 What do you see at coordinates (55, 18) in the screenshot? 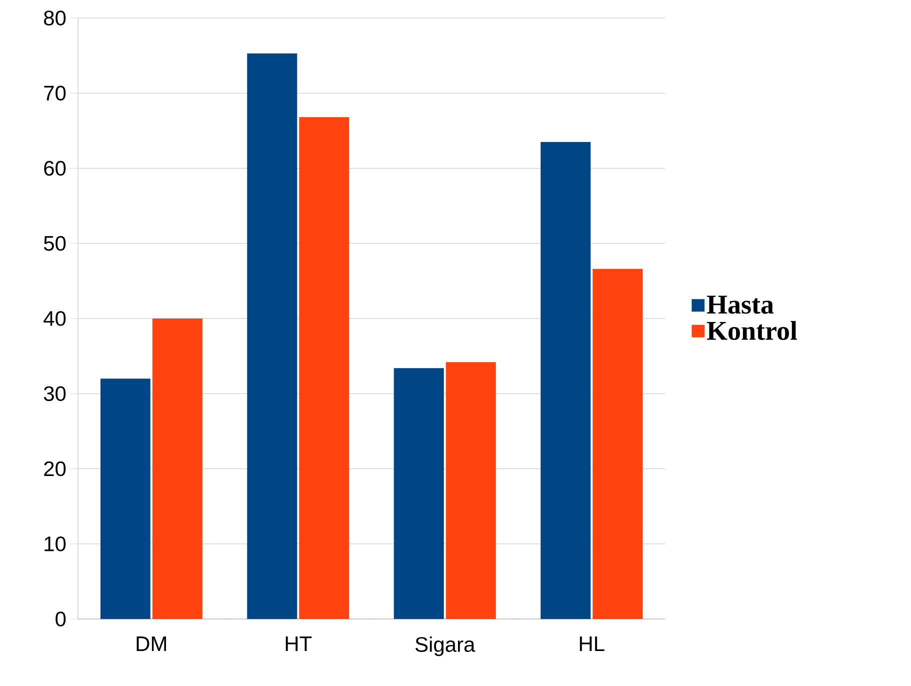
I see `y-tick-label: 80` at bounding box center [55, 18].